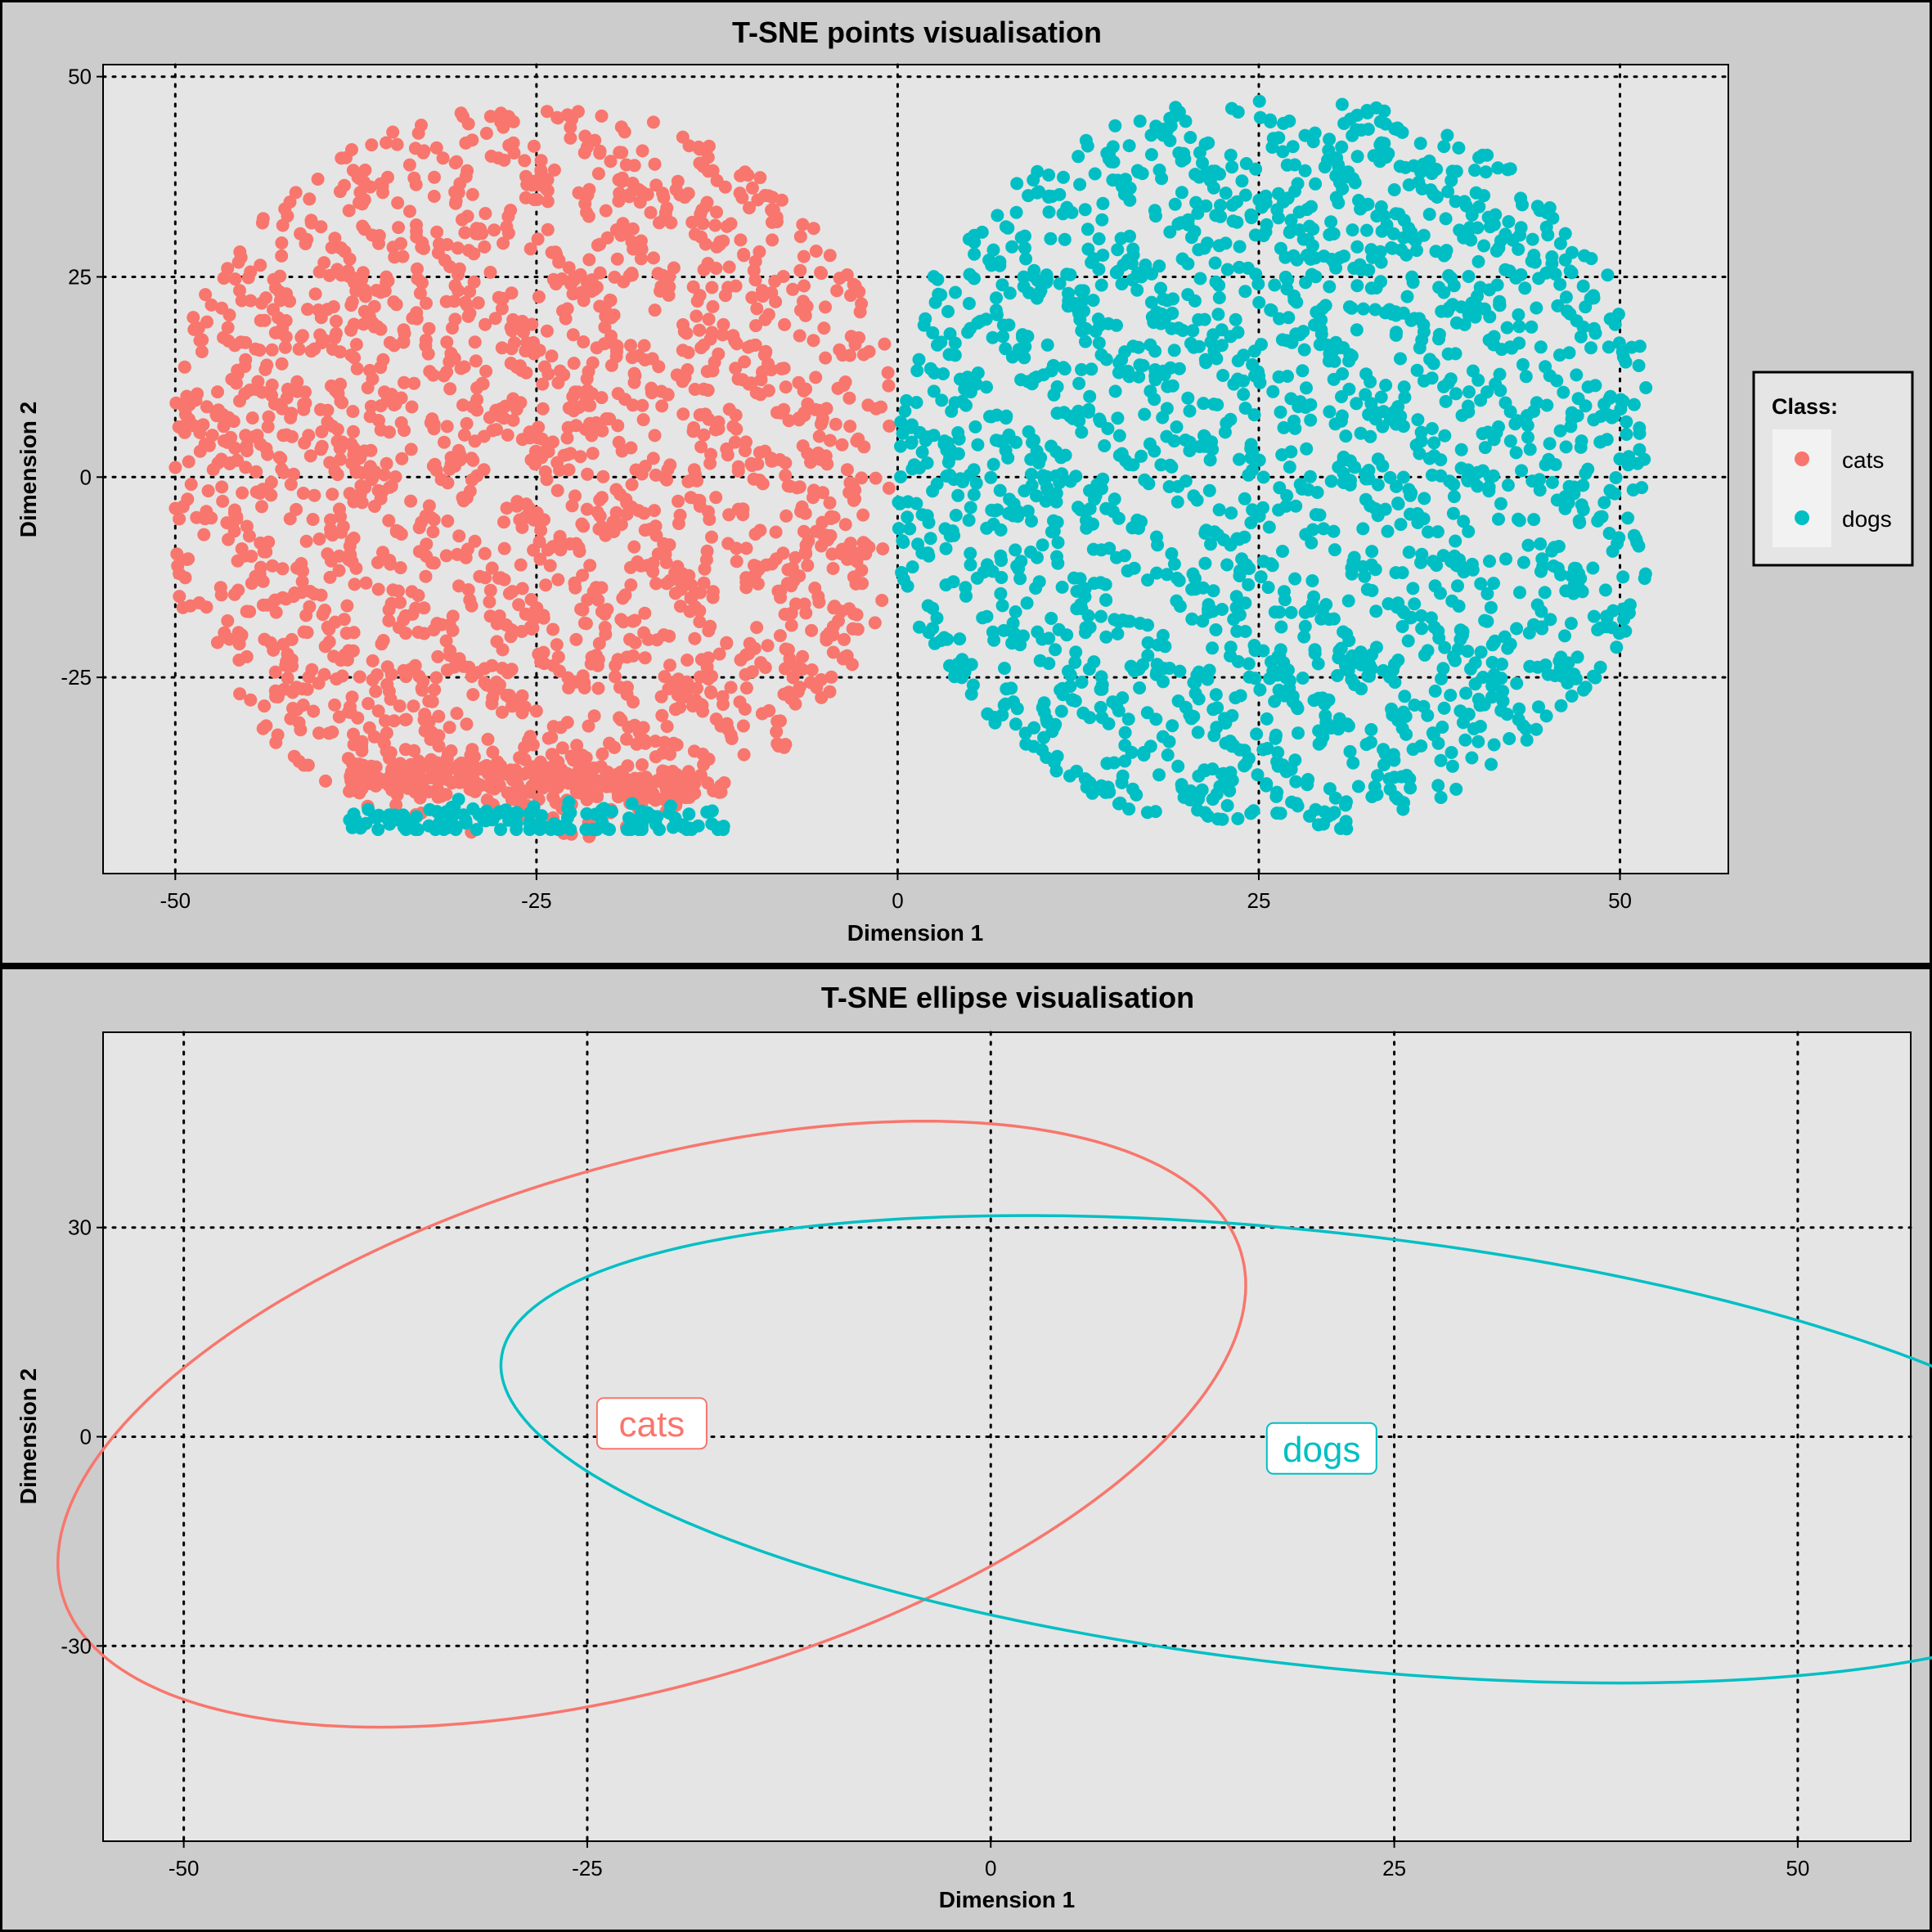 The height and width of the screenshot is (1932, 1932). Describe the element at coordinates (915, 933) in the screenshot. I see `points-x-axis-title: Dimension 1` at that location.